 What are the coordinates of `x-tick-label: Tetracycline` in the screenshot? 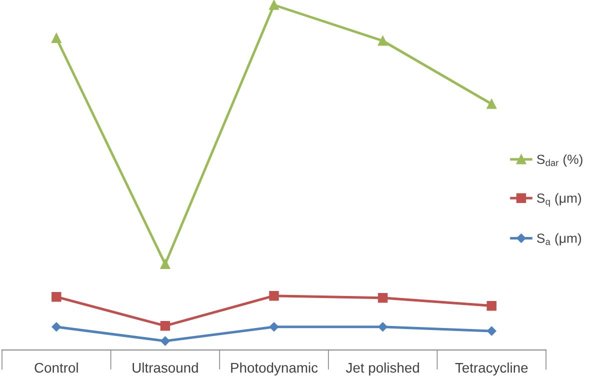 It's located at (491, 369).